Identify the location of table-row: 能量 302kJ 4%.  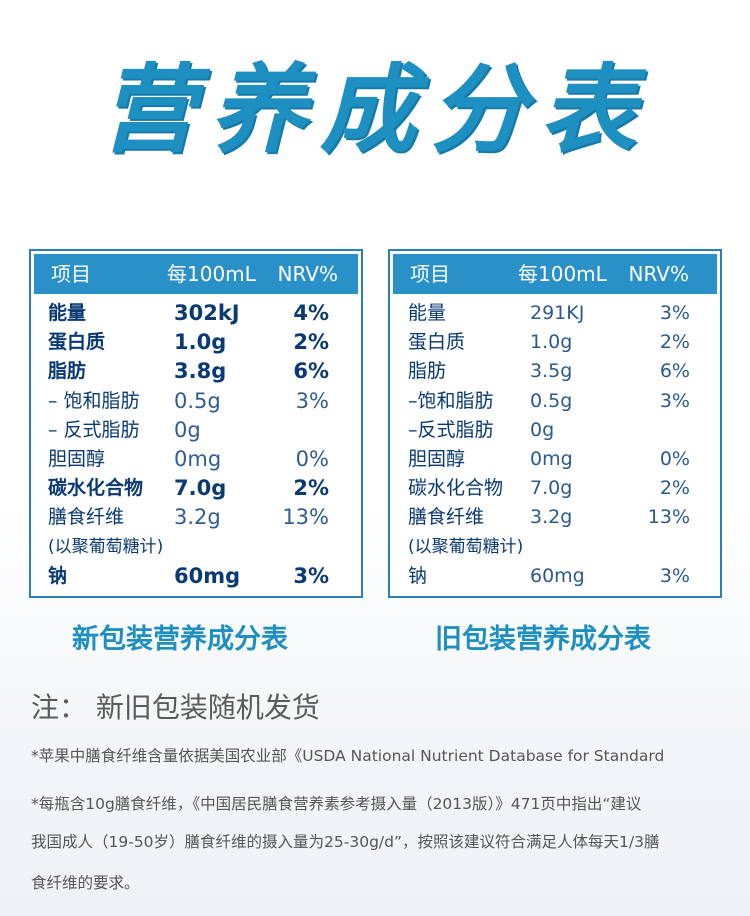
(196, 313).